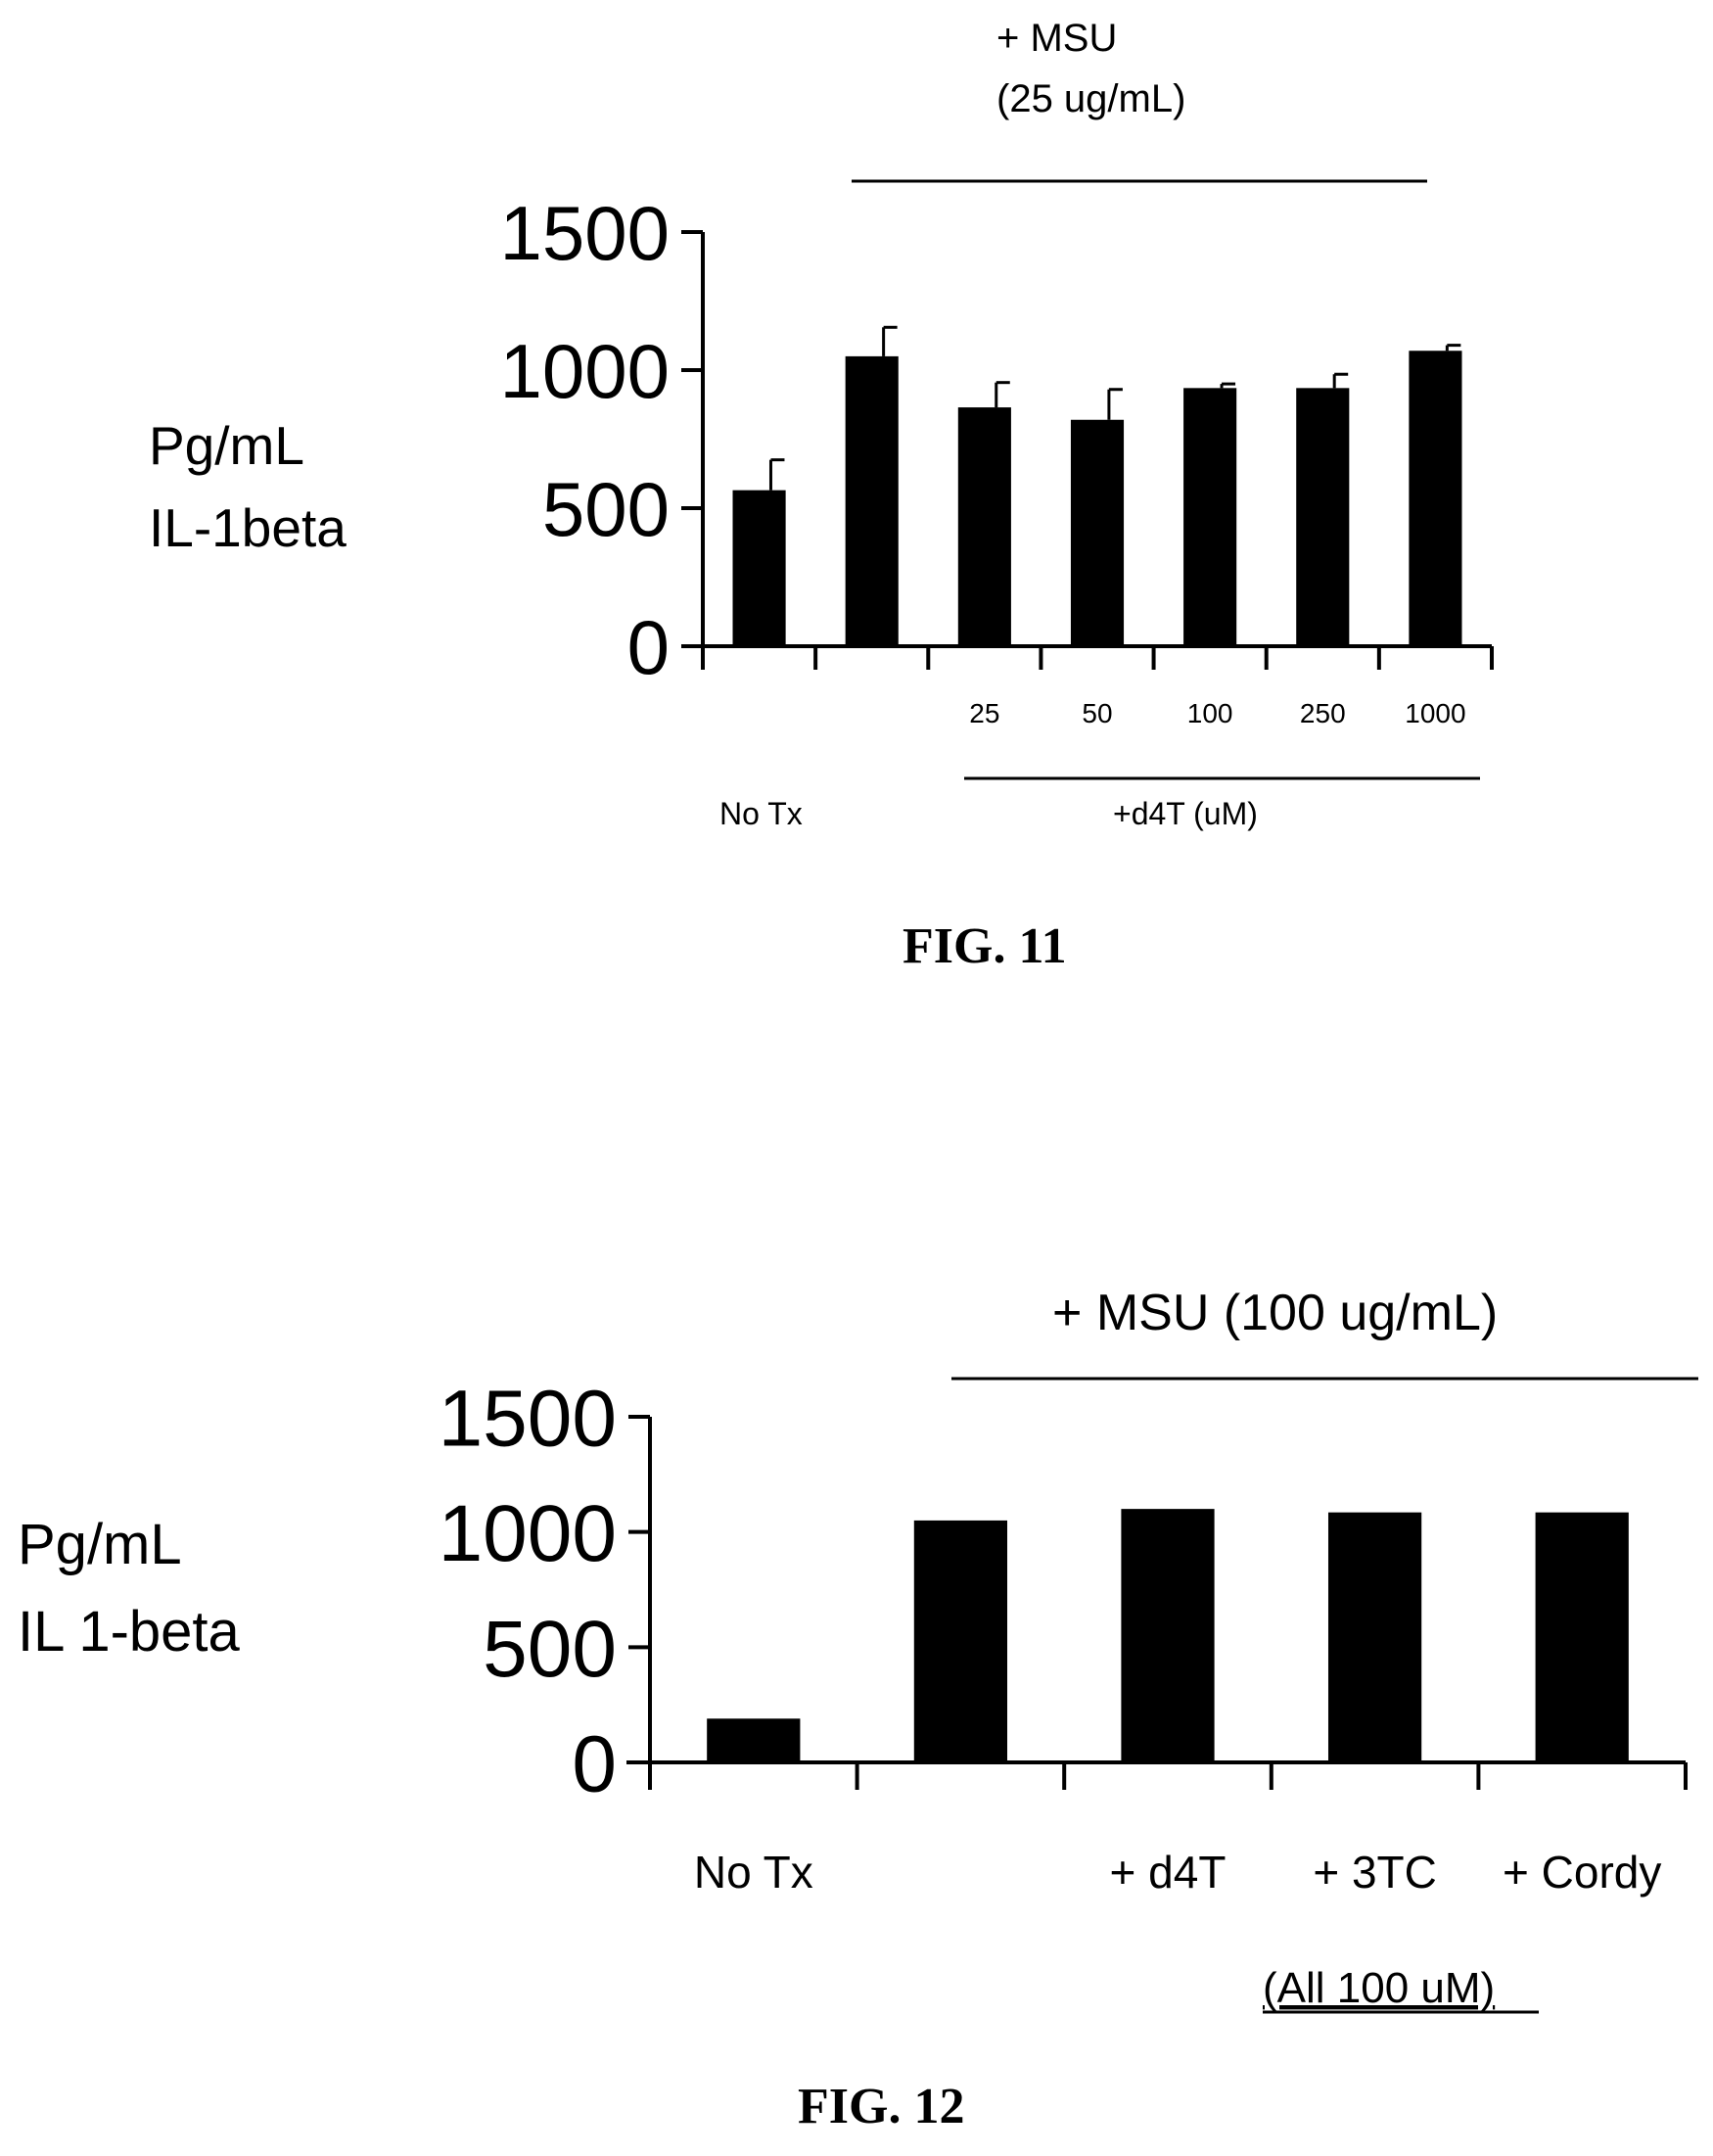 This screenshot has height=2156, width=1713. I want to click on fig11-x-label-5: 250, so click(1323, 713).